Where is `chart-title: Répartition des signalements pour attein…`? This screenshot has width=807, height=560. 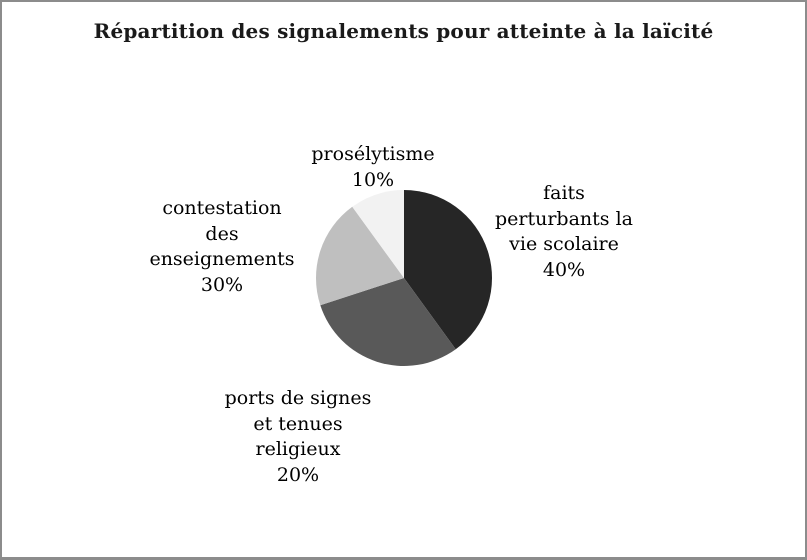 chart-title: Répartition des signalements pour attein… is located at coordinates (403, 31).